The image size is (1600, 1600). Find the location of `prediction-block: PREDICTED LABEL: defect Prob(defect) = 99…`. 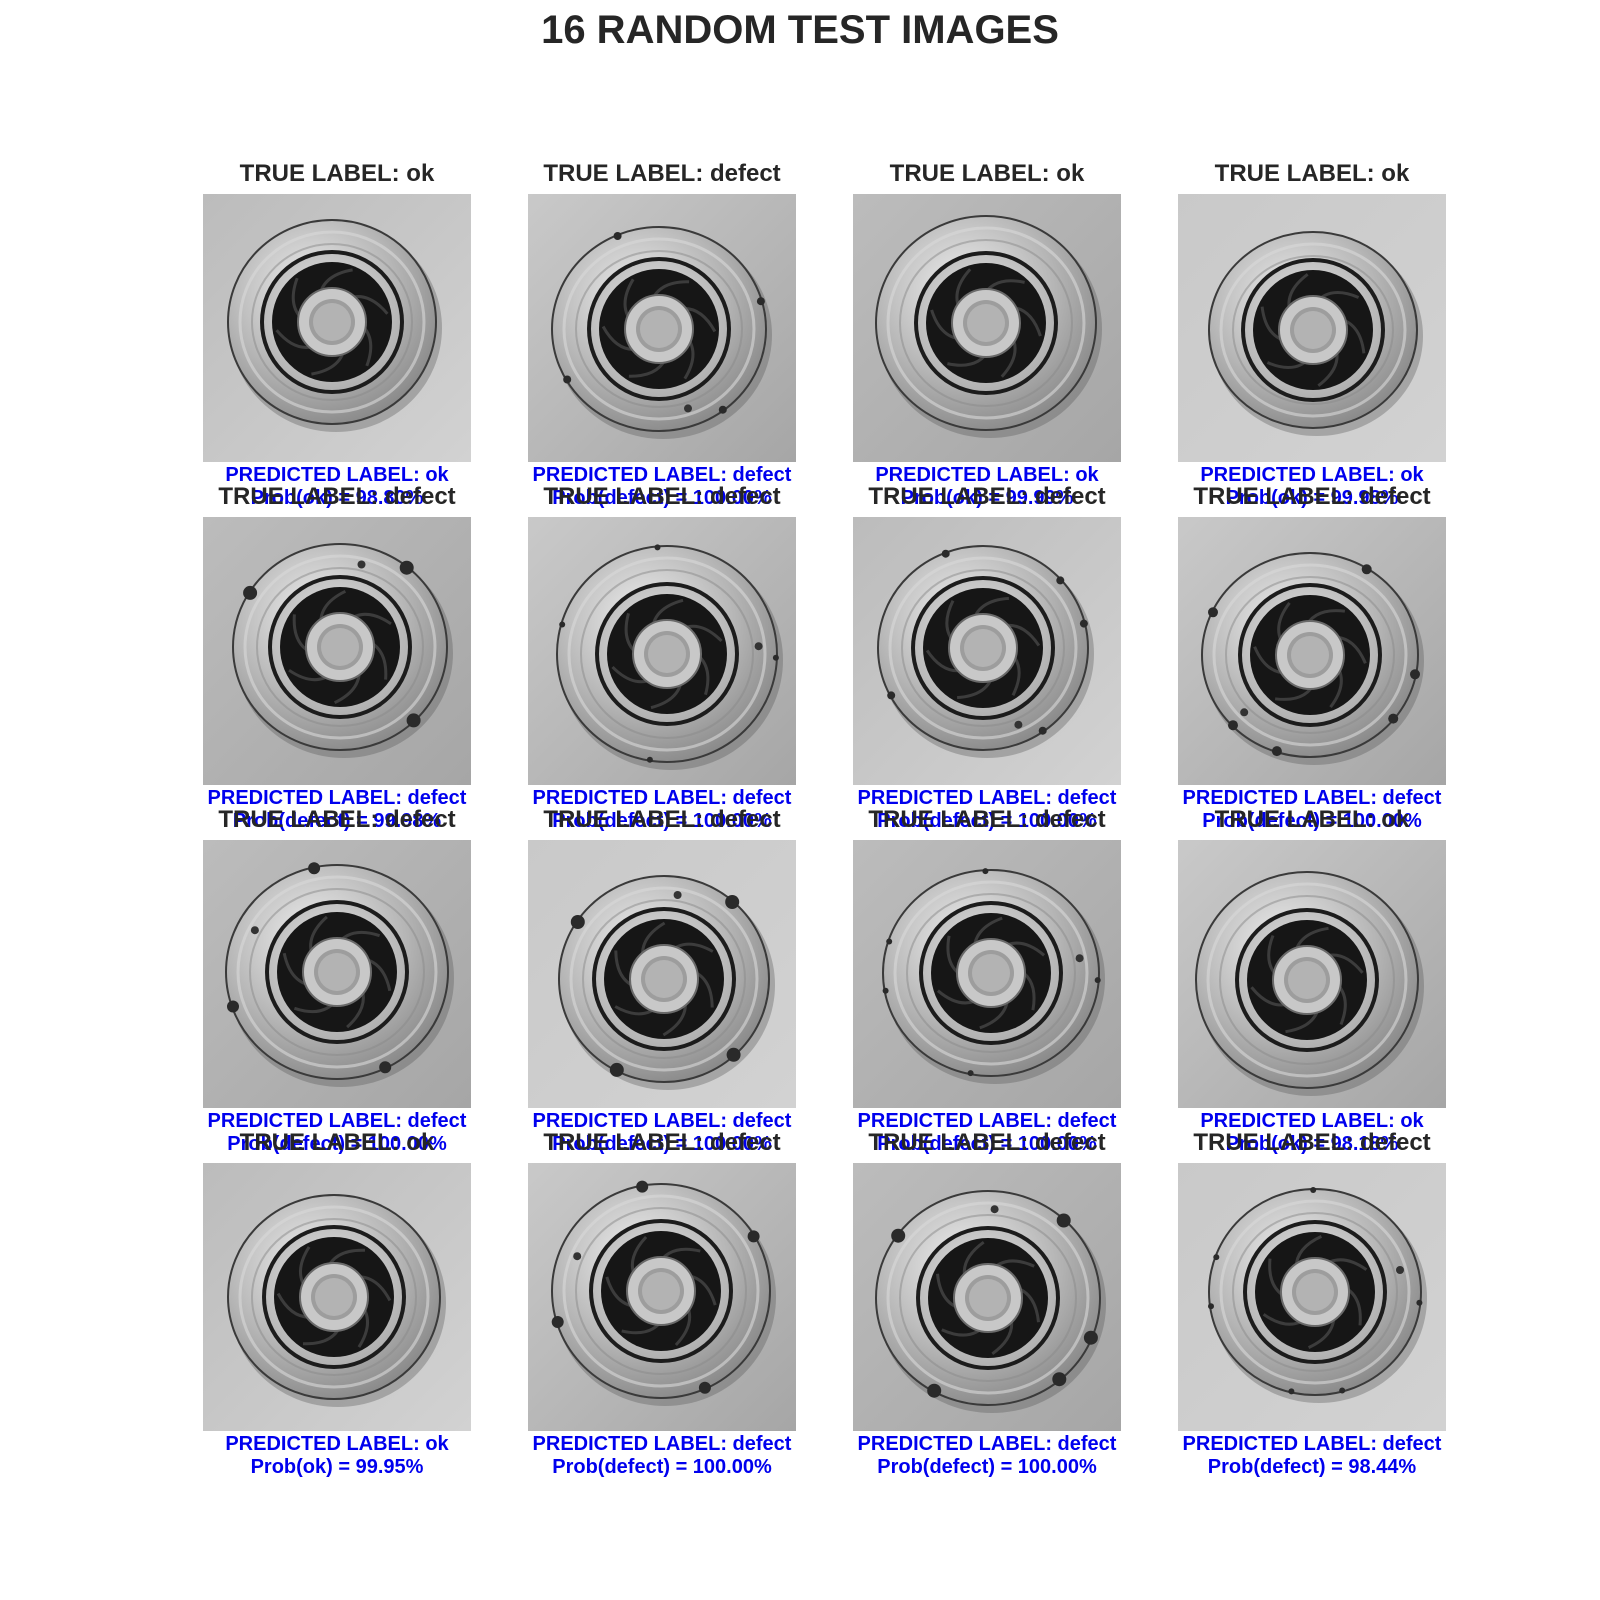

prediction-block: PREDICTED LABEL: defect Prob(defect) = 99… is located at coordinates (337, 810).